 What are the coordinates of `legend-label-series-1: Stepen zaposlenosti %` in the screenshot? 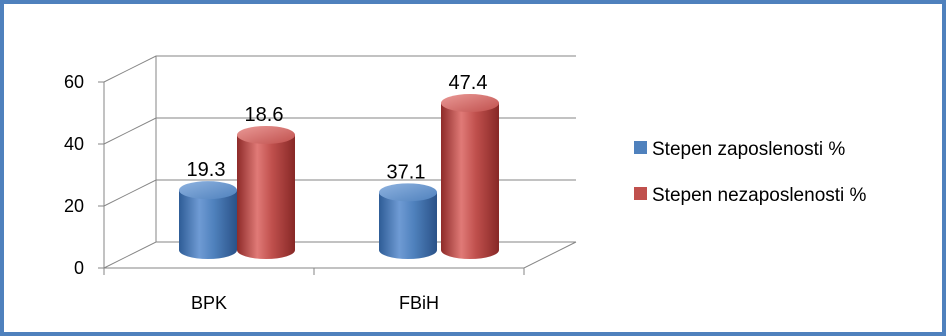 It's located at (748, 149).